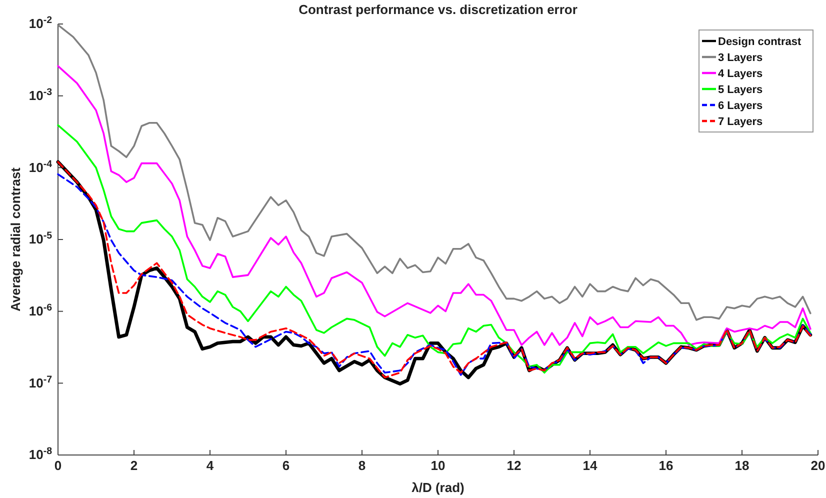  Describe the element at coordinates (40, 310) in the screenshot. I see `y-tick-label: 10$^{-6}$` at that location.